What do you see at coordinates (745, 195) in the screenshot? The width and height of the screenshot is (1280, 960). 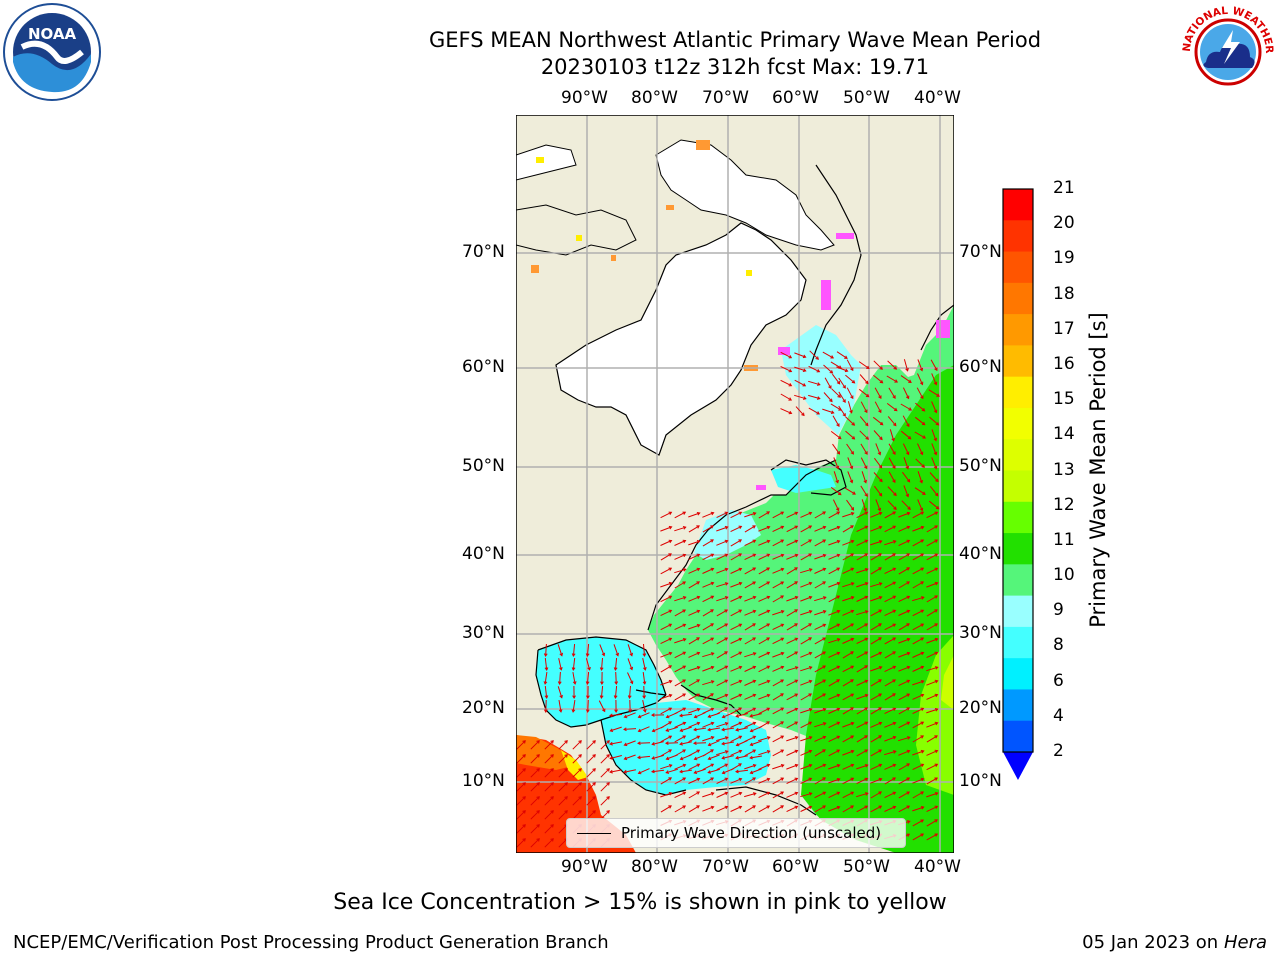 I see `arctic-islands-ice` at bounding box center [745, 195].